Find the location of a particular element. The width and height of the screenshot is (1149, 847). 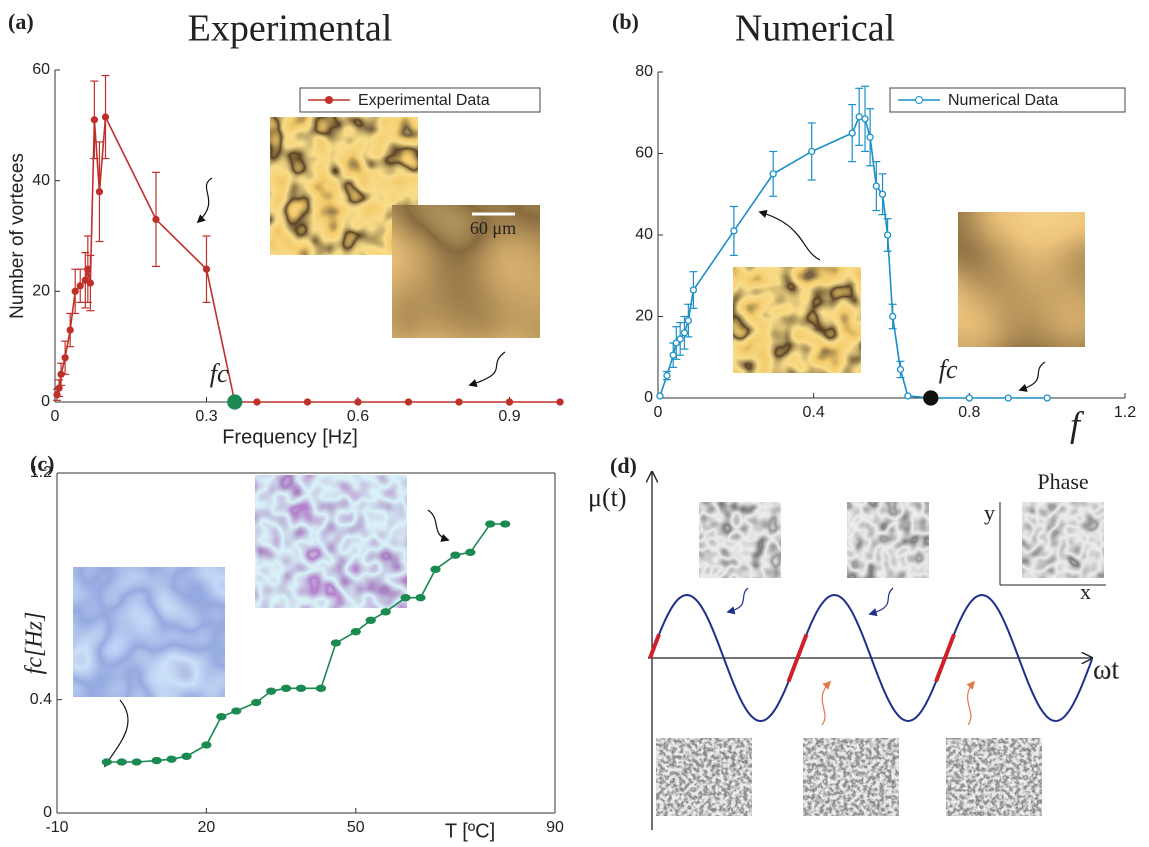

panel-label: (d) is located at coordinates (623, 465).